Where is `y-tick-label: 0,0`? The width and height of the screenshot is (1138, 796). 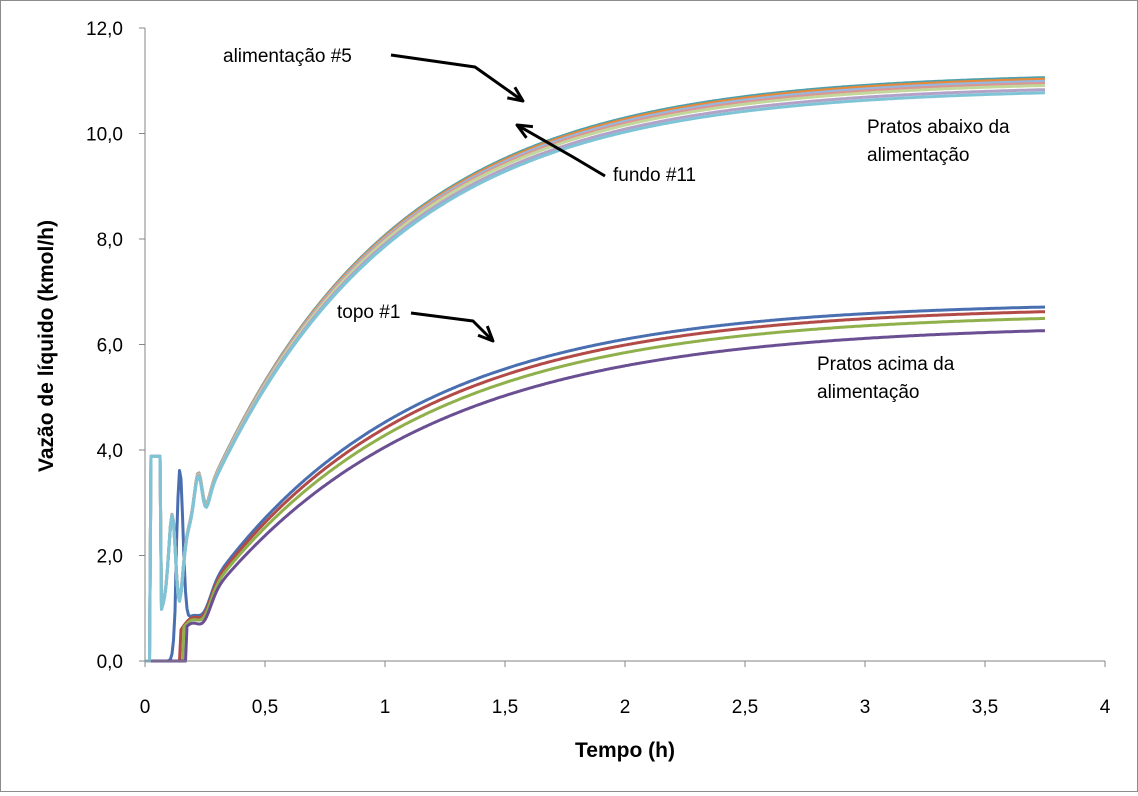 y-tick-label: 0,0 is located at coordinates (110, 662).